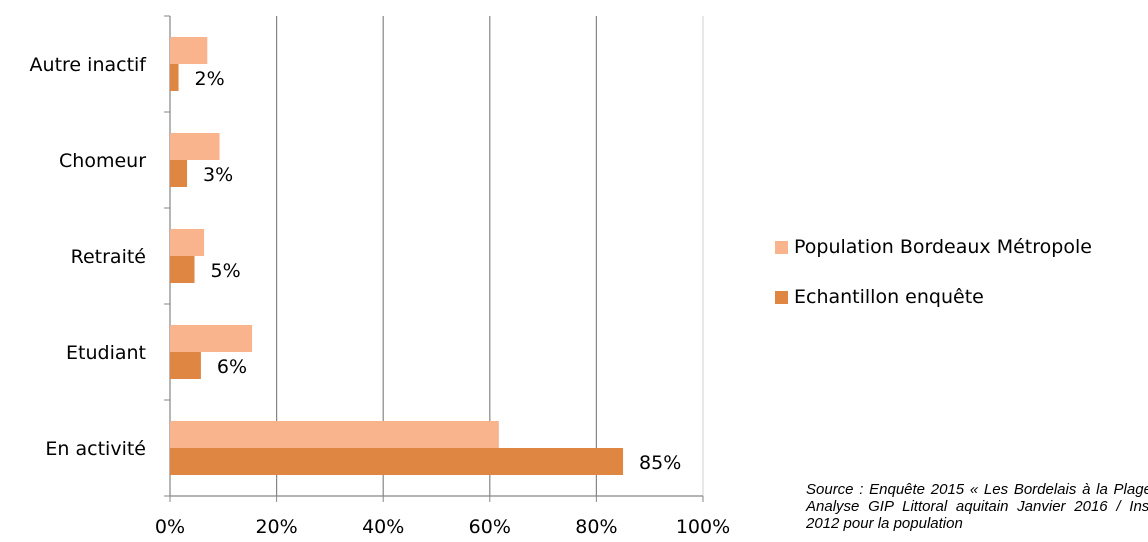 The image size is (1148, 542). I want to click on x-tick-label: 100%, so click(703, 527).